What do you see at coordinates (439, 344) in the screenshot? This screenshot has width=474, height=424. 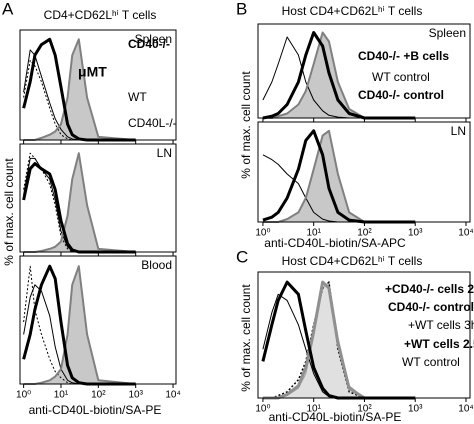 I see `series-label: +WT cells 2.5d` at bounding box center [439, 344].